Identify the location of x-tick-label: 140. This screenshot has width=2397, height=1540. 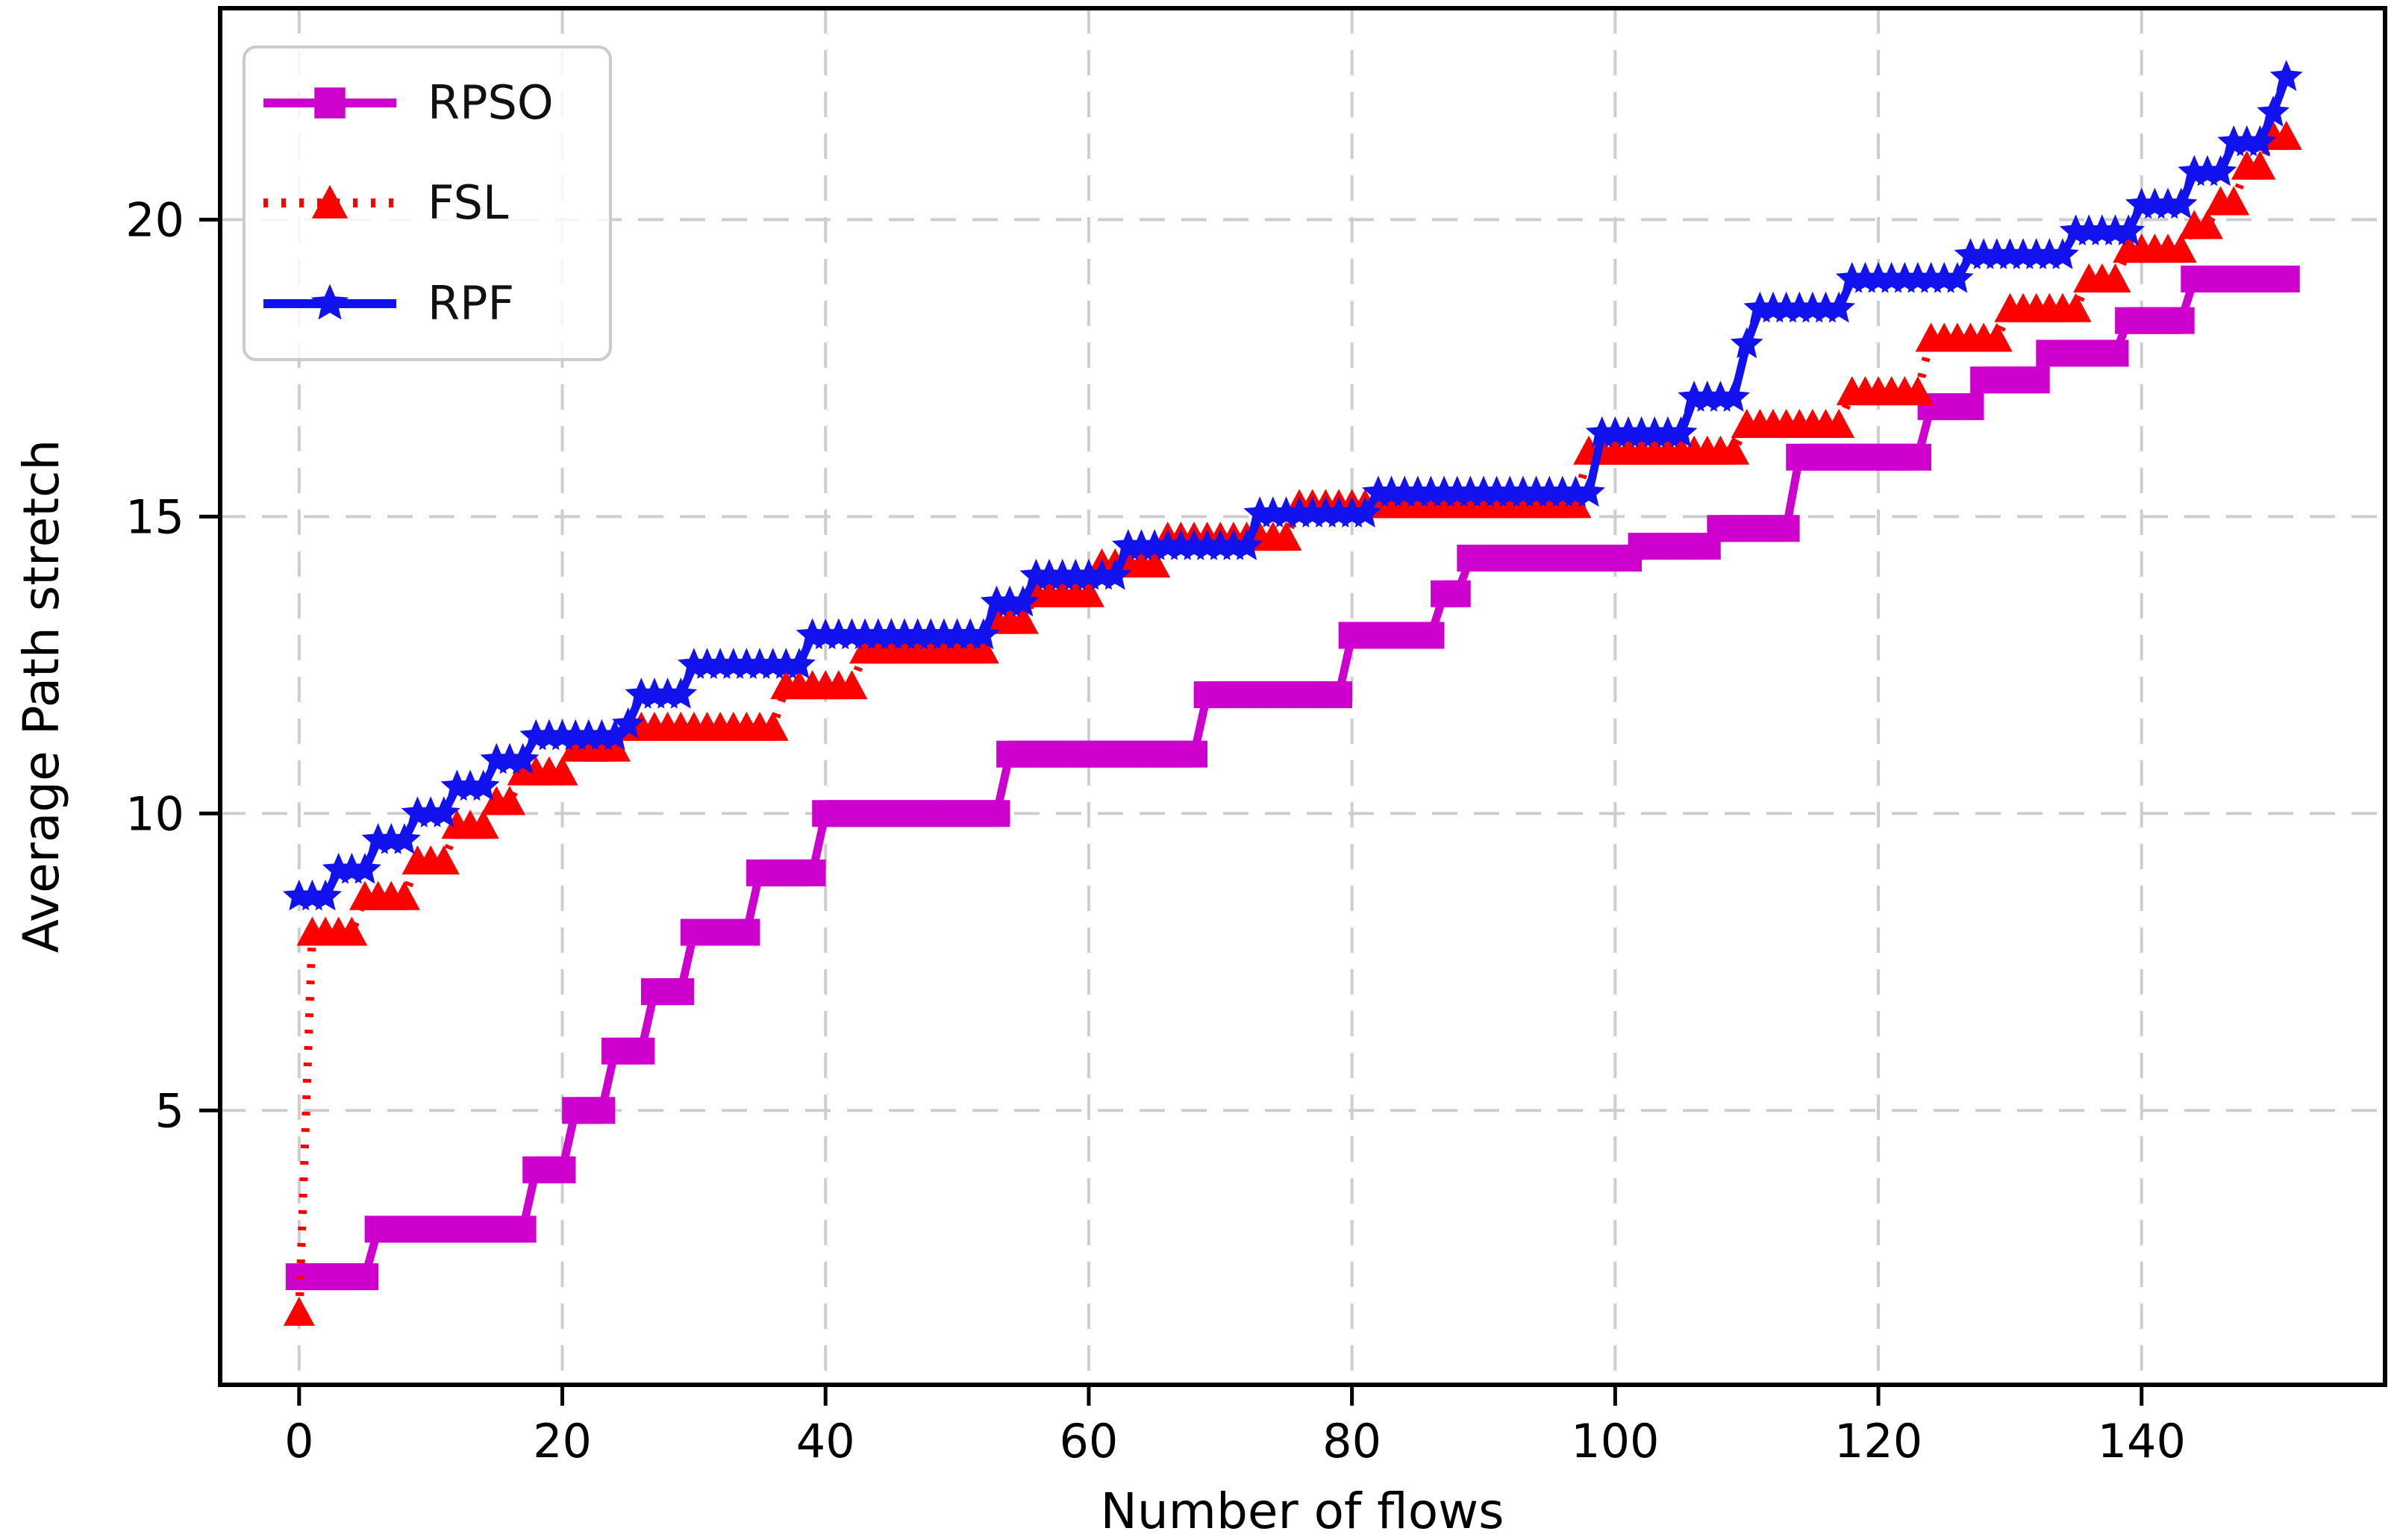
(2142, 1441).